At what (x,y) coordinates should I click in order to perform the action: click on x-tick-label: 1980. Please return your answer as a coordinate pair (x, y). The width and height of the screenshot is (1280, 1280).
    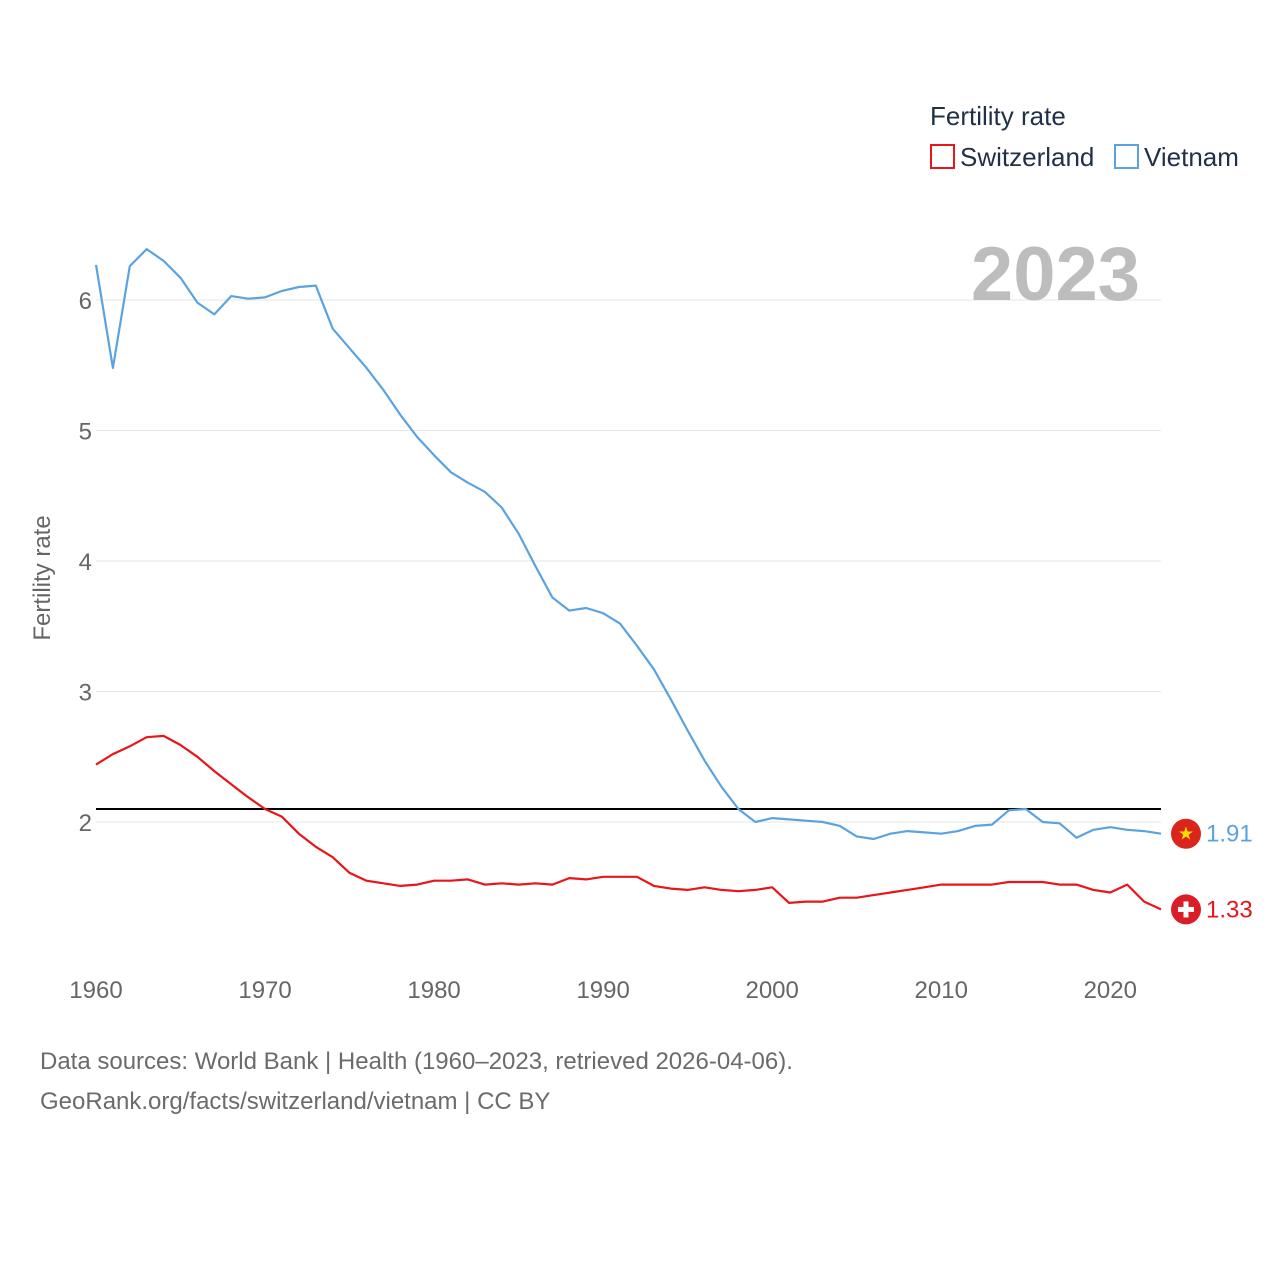
    Looking at the image, I should click on (433, 990).